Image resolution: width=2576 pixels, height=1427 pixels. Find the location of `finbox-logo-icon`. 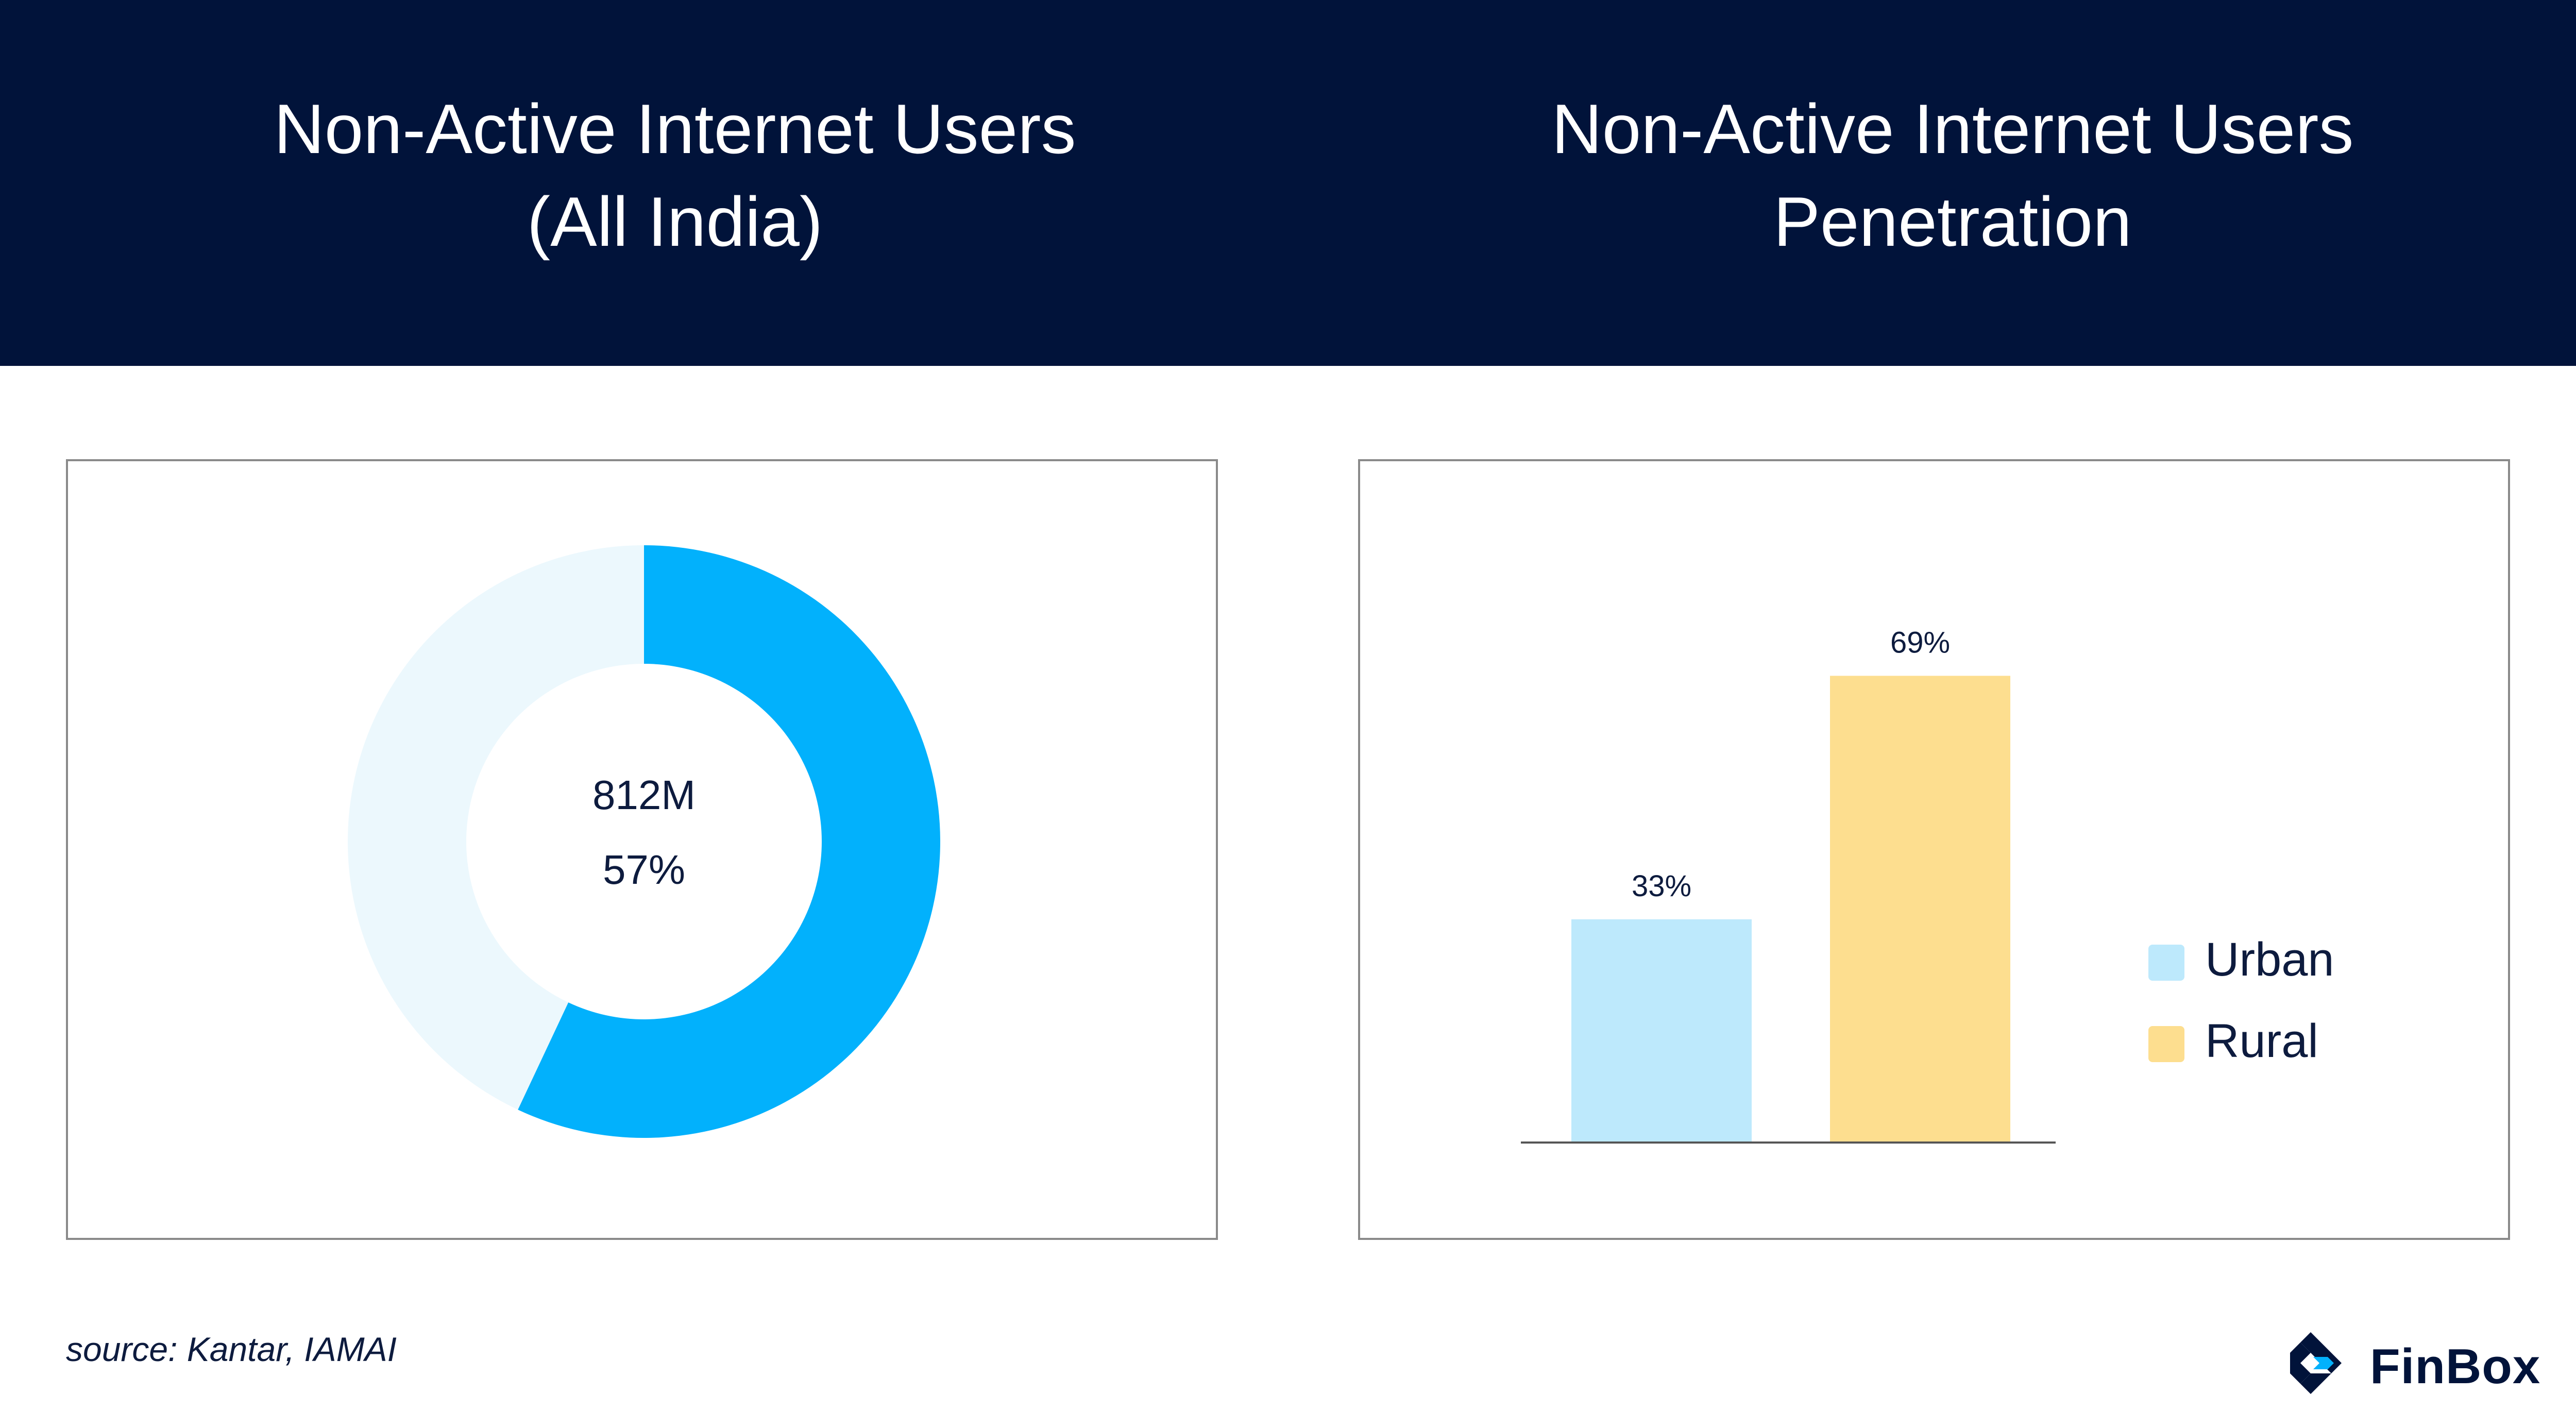

finbox-logo-icon is located at coordinates (2316, 1363).